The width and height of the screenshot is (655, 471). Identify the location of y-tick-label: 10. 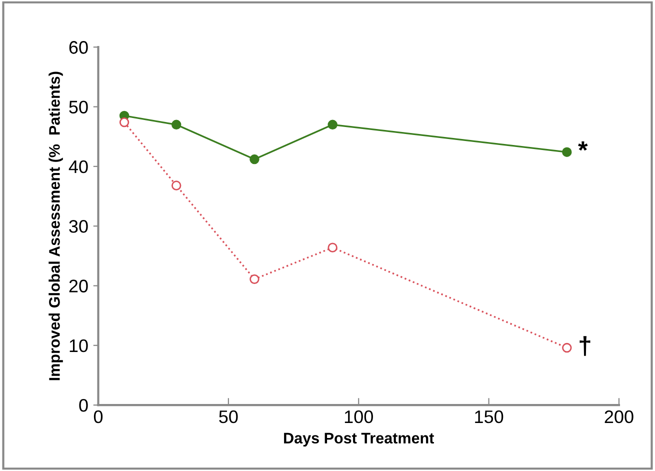
(79, 345).